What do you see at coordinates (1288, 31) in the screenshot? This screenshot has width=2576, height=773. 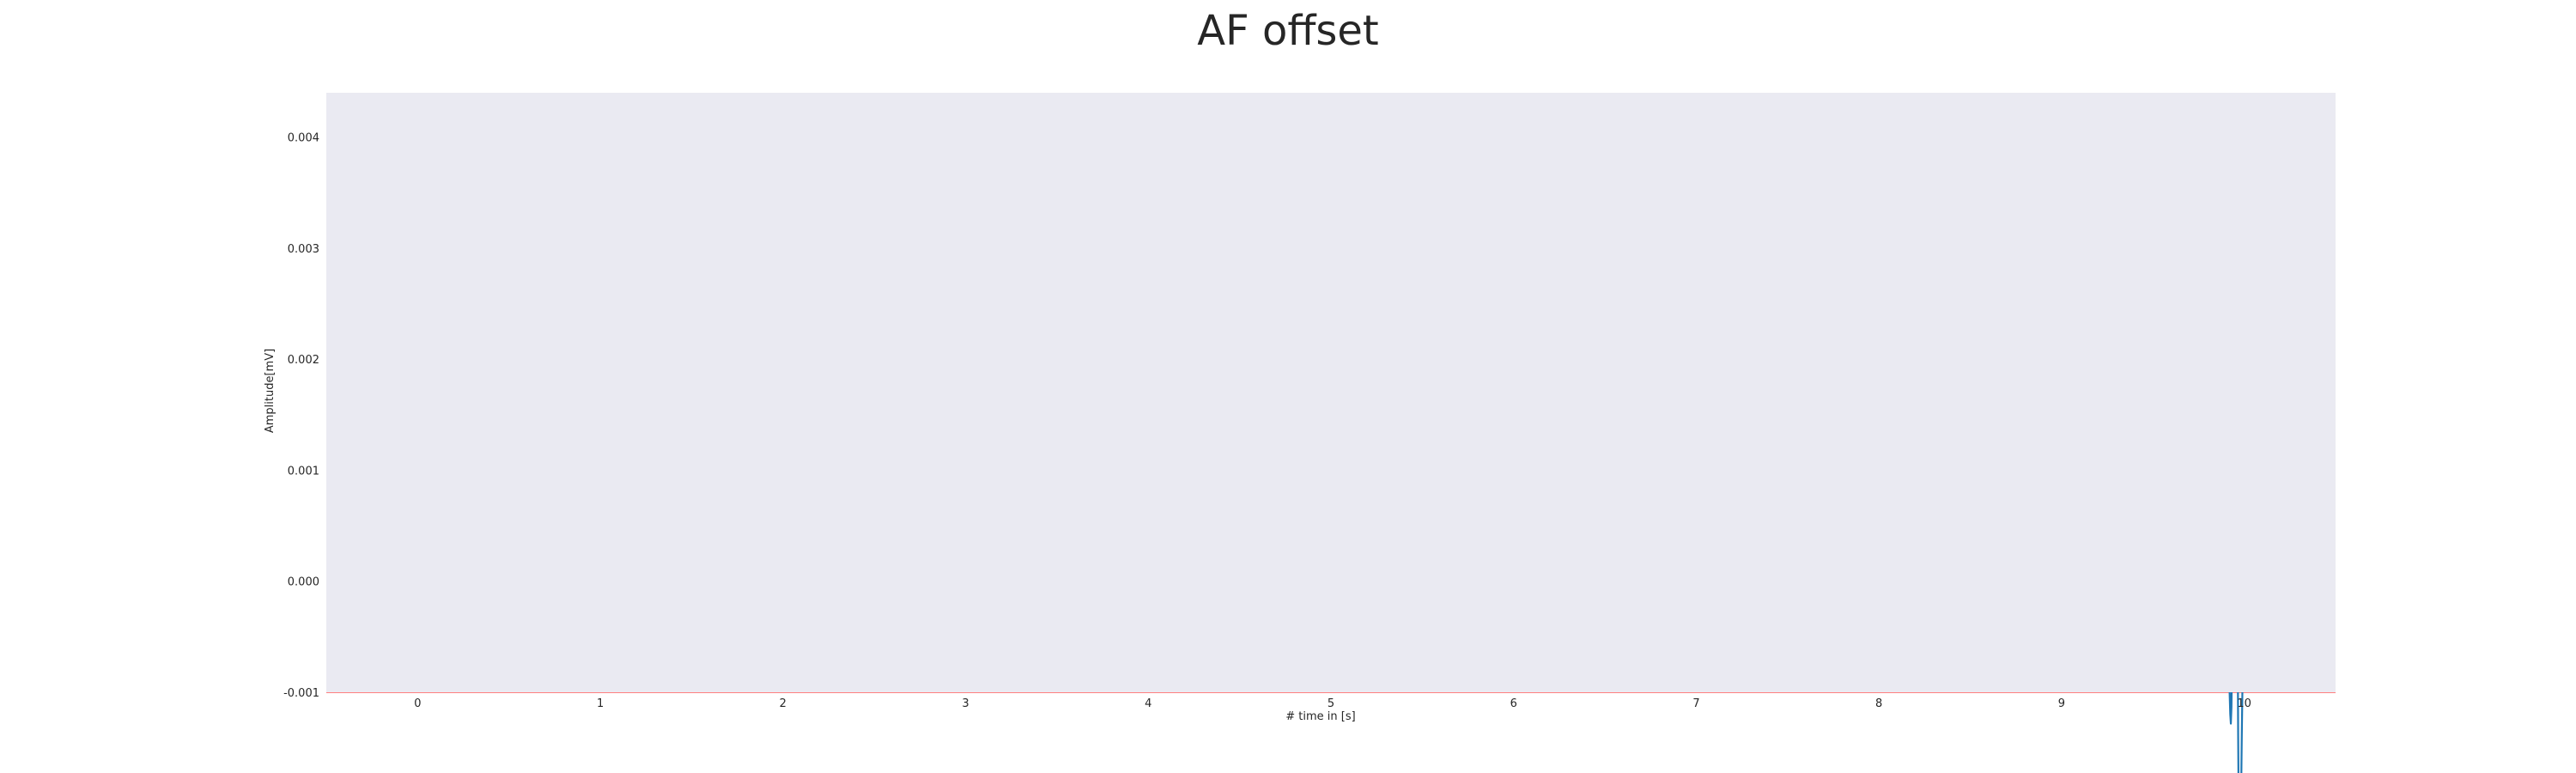 I see `chart-title: AF offset` at bounding box center [1288, 31].